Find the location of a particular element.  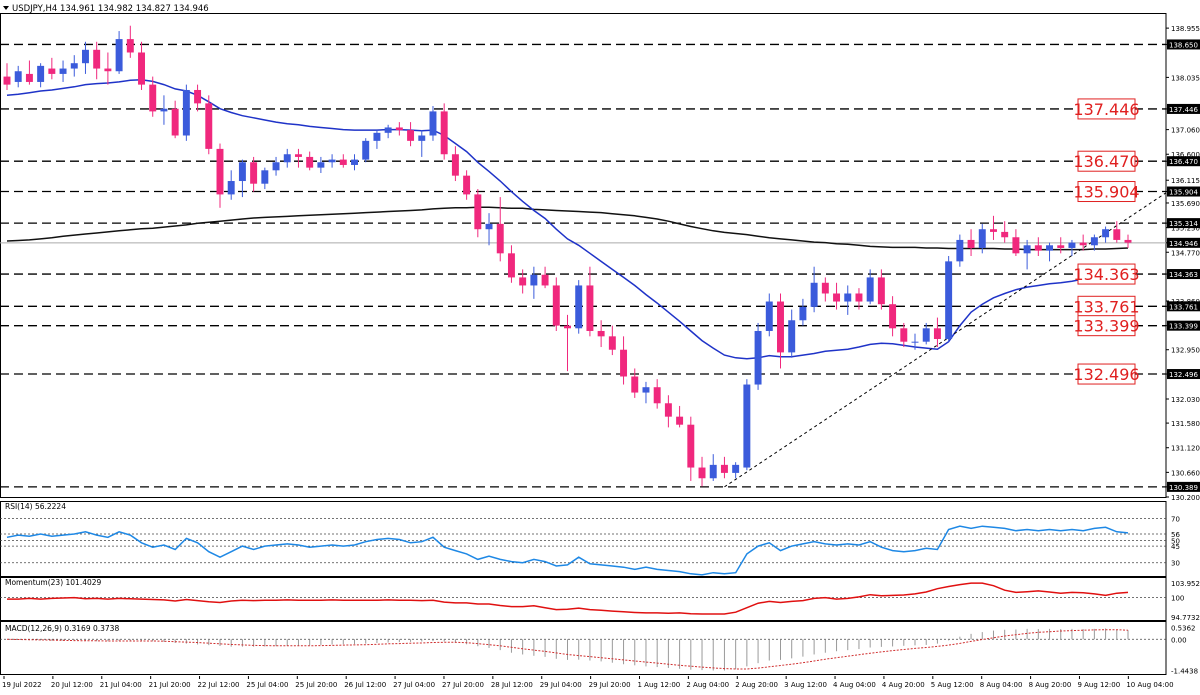

collapse-triangle-icon is located at coordinates (6, 8).